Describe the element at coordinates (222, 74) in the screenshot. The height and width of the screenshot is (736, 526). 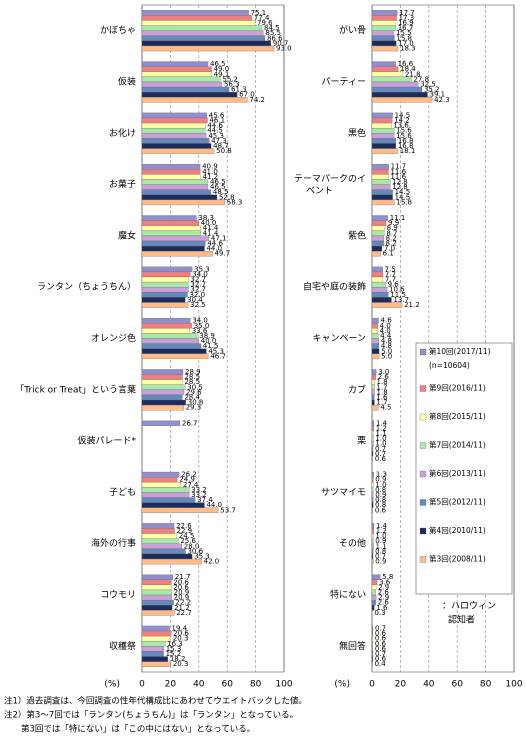
I see `value-label: 49.1` at that location.